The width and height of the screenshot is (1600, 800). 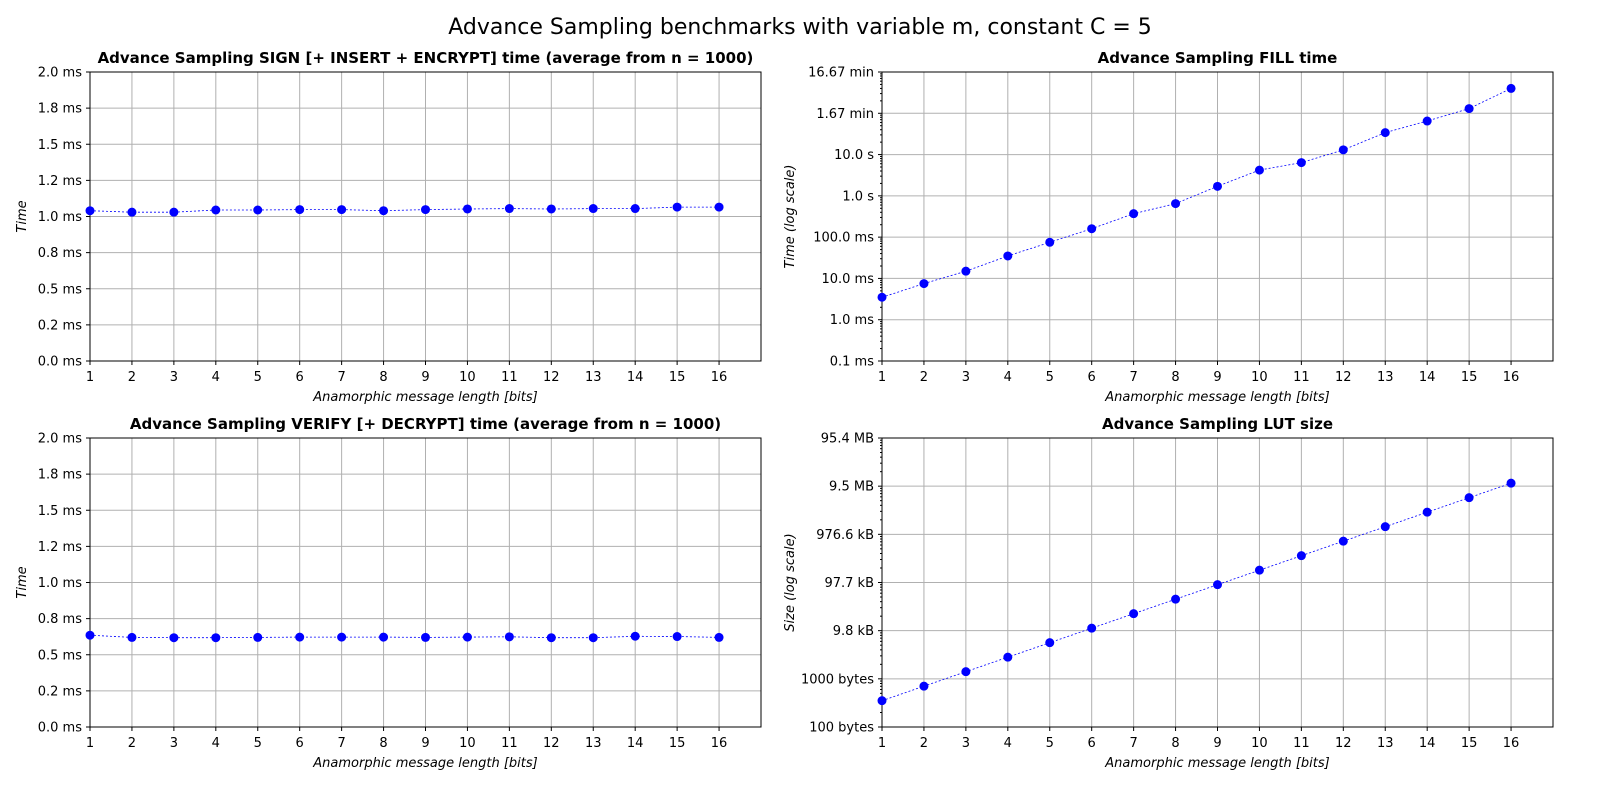 What do you see at coordinates (853, 631) in the screenshot?
I see `y-tick-label: 9.8 kB` at bounding box center [853, 631].